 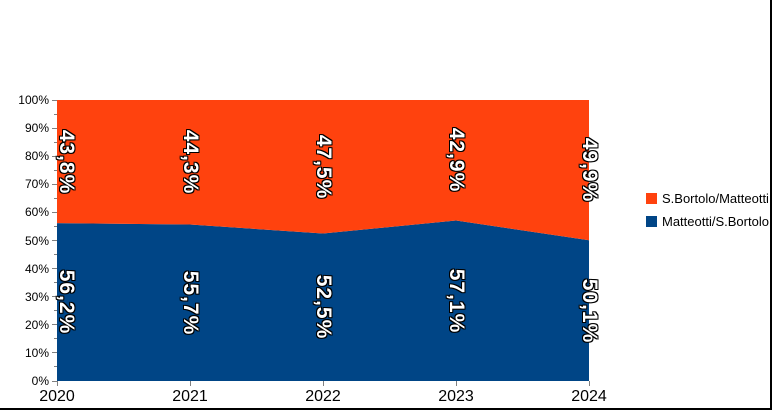 I want to click on legend-label: S.Bortolo/Matteotti, so click(x=715, y=198).